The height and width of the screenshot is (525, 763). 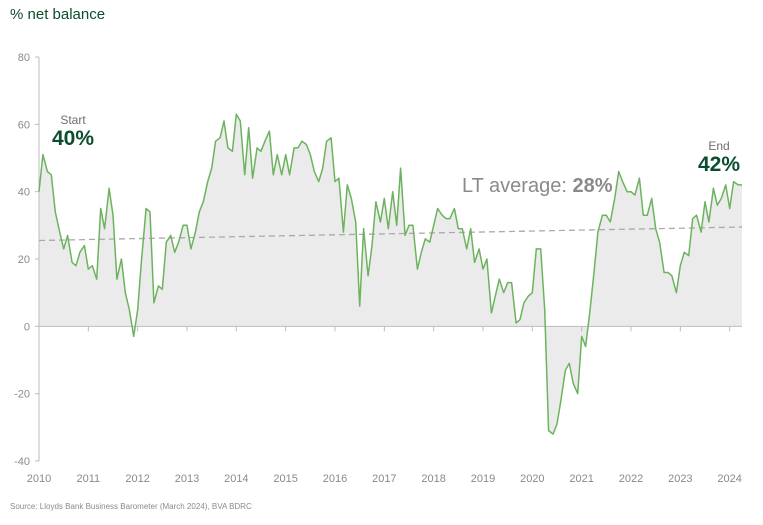 I want to click on x-tick-label: 2019, so click(x=483, y=479).